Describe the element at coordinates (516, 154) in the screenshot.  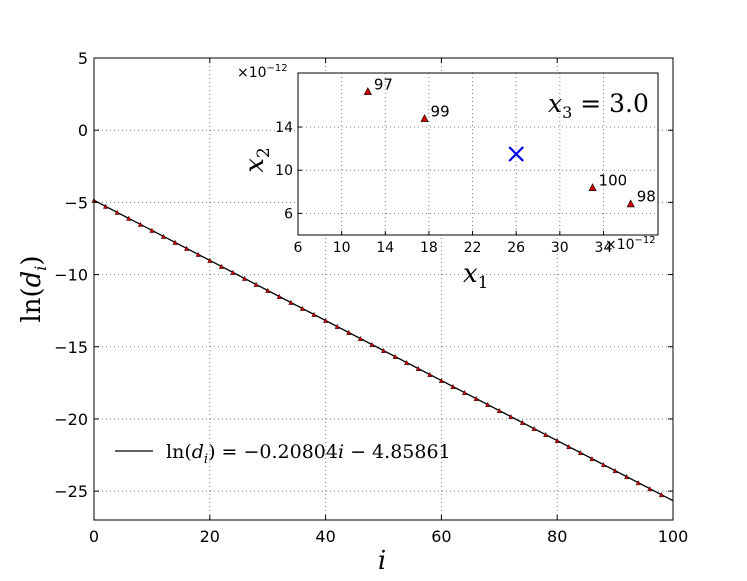
I see `center-x-marker` at that location.